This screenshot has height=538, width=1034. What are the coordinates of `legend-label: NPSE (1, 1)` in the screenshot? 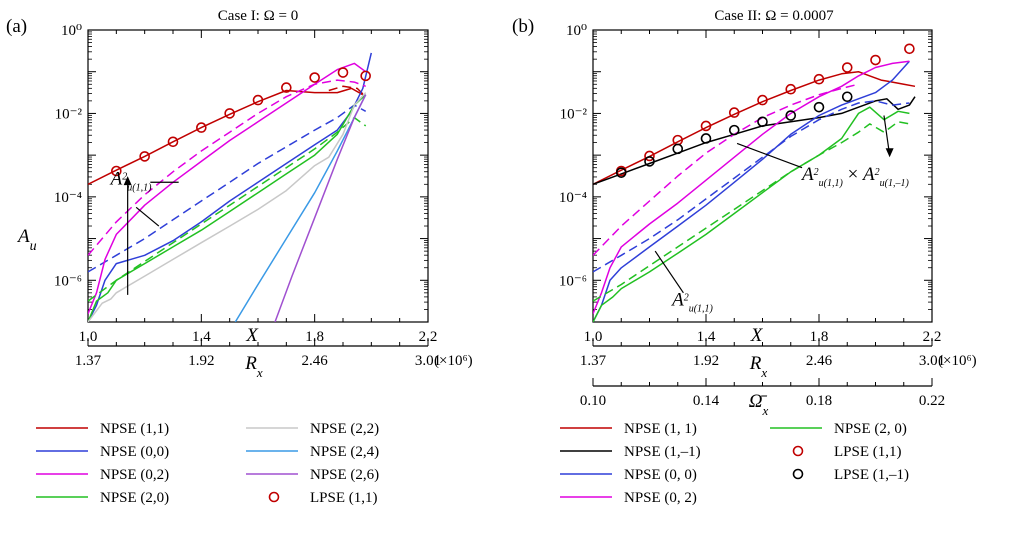 It's located at (660, 429).